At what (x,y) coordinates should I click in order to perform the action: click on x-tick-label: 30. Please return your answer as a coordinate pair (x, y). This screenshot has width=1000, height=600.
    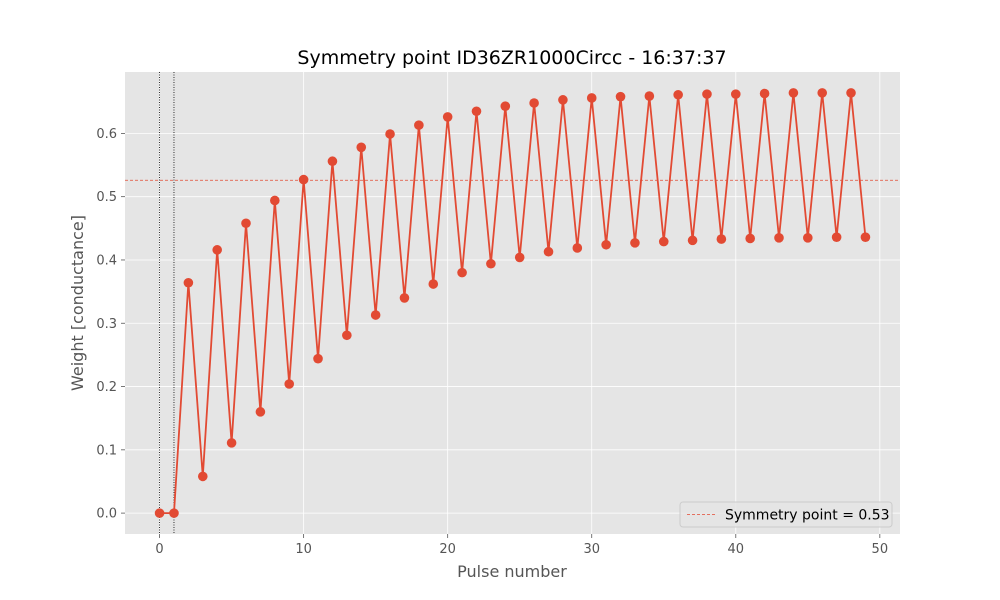
    Looking at the image, I should click on (591, 549).